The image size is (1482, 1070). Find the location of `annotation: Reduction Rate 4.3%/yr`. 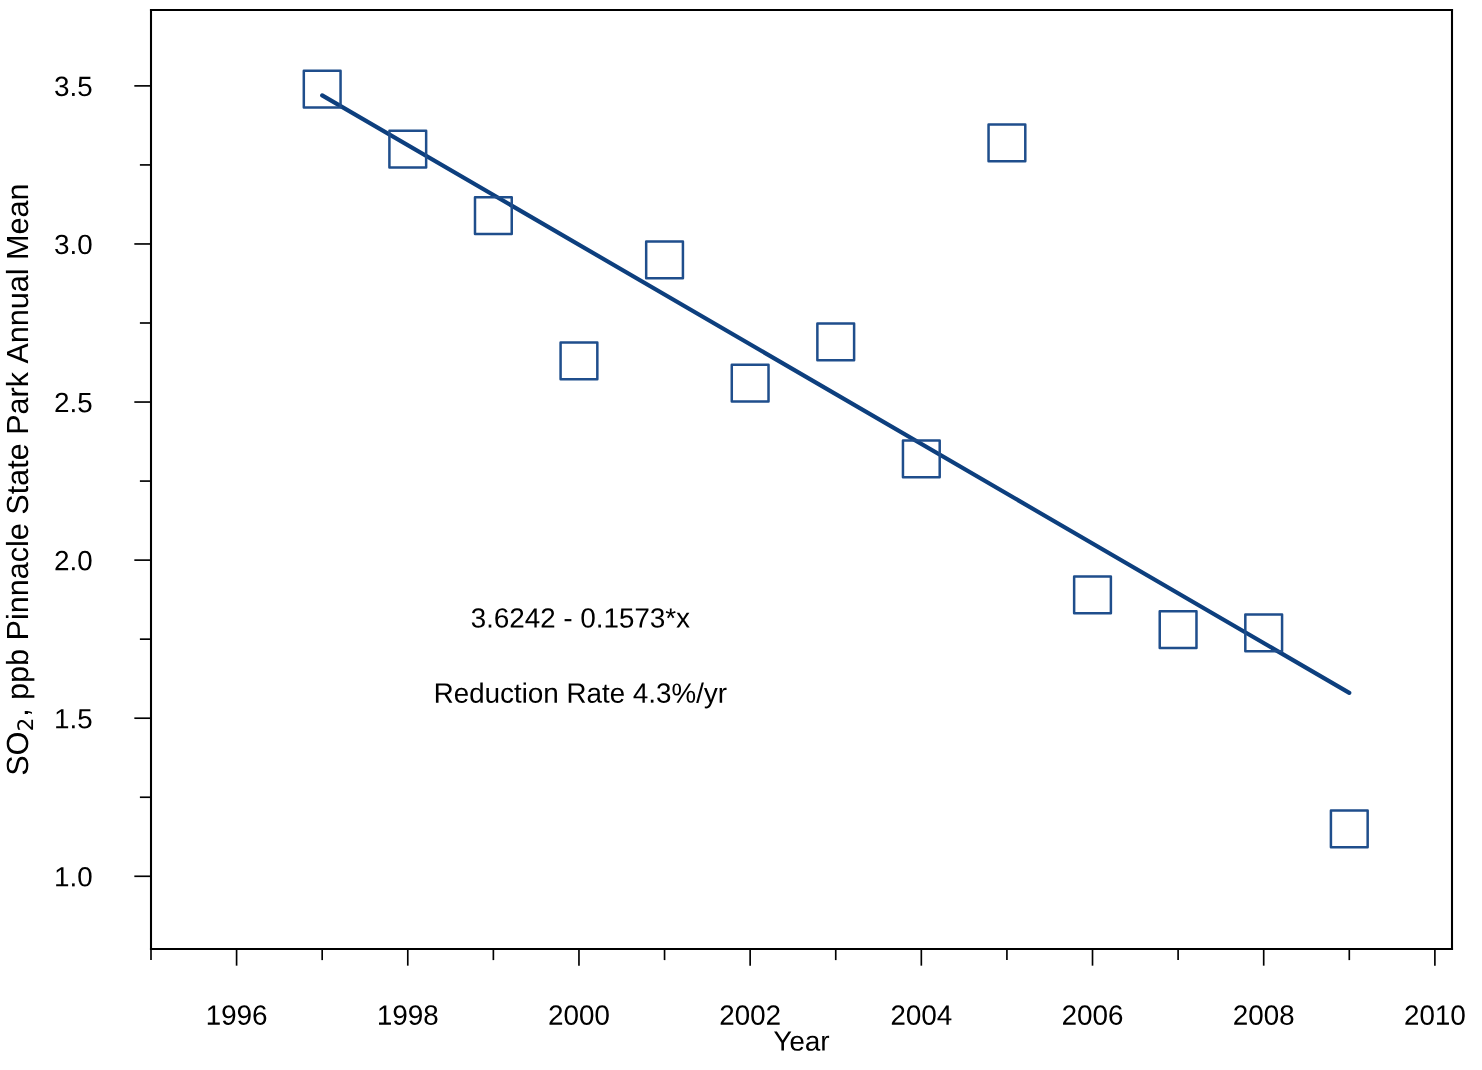

annotation: Reduction Rate 4.3%/yr is located at coordinates (581, 695).